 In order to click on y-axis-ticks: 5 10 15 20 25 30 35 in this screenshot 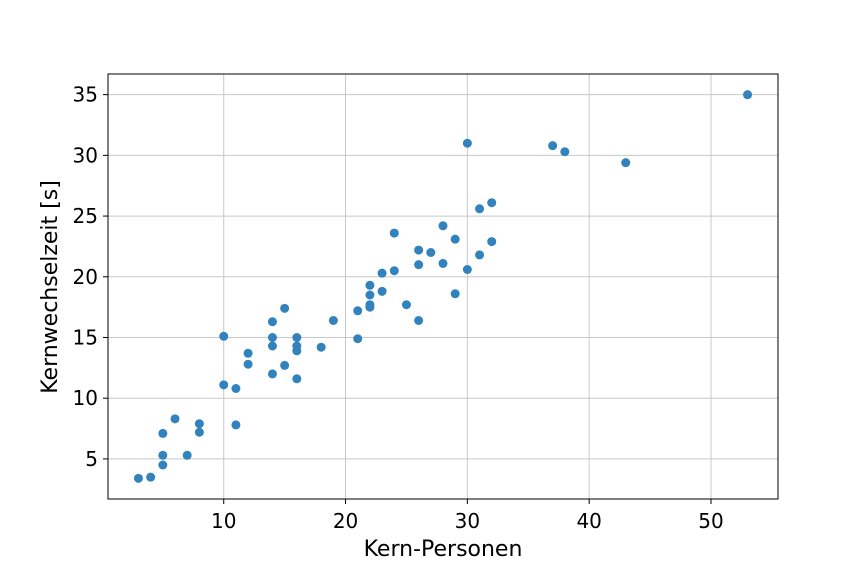, I will do `click(90, 277)`.